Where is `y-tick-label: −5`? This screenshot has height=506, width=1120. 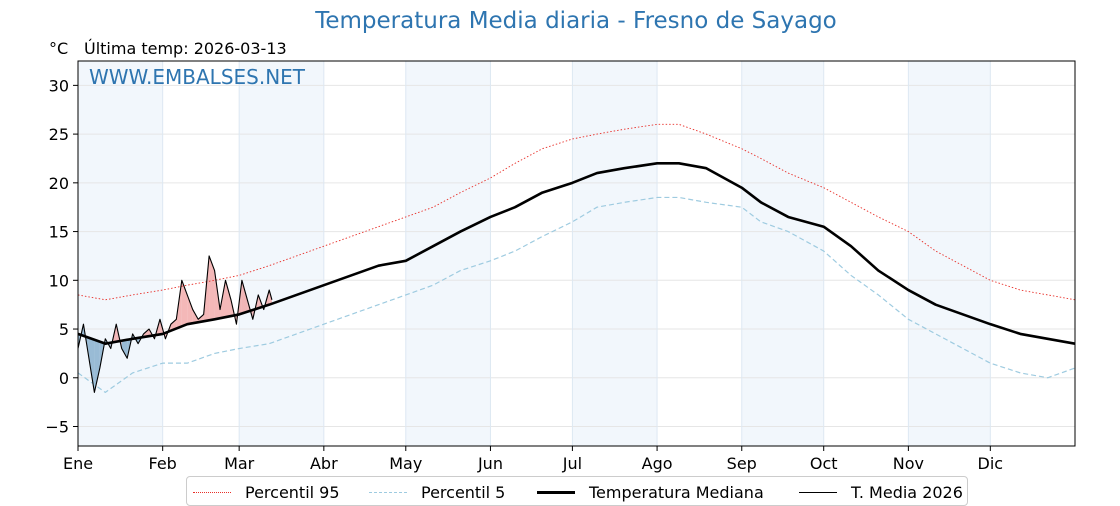
y-tick-label: −5 is located at coordinates (57, 427).